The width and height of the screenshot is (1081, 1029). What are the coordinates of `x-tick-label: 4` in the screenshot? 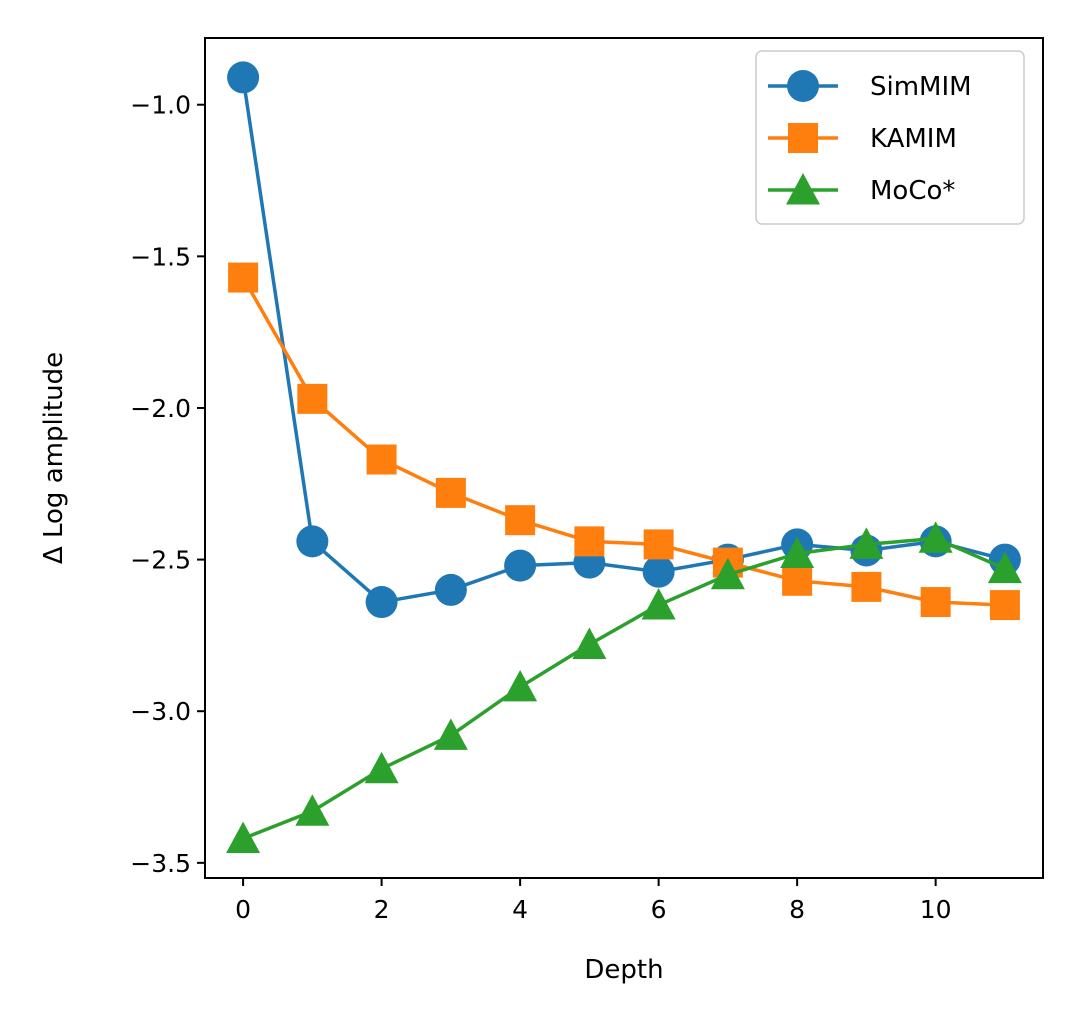 It's located at (520, 909).